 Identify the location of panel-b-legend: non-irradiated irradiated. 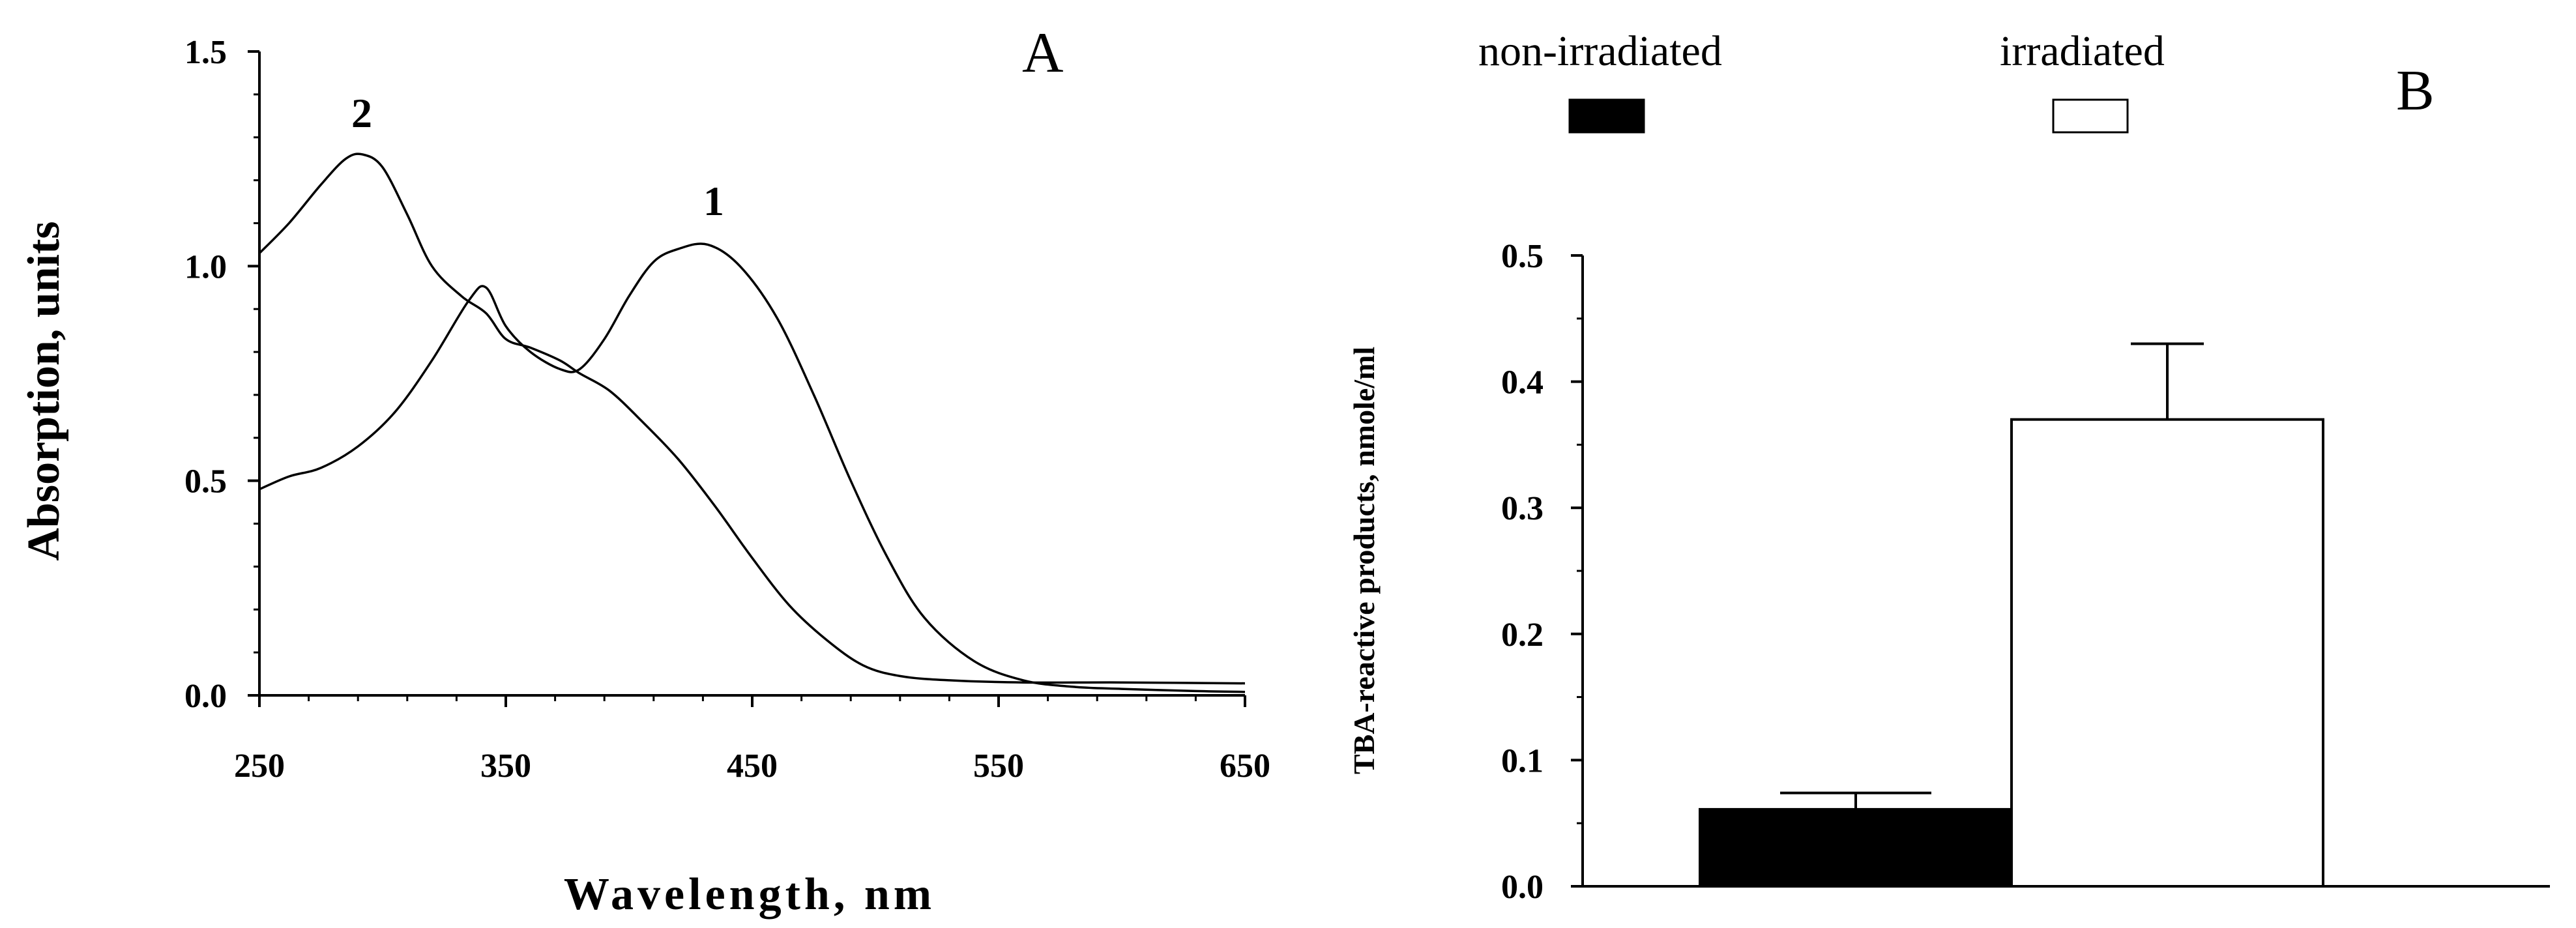
(1821, 81).